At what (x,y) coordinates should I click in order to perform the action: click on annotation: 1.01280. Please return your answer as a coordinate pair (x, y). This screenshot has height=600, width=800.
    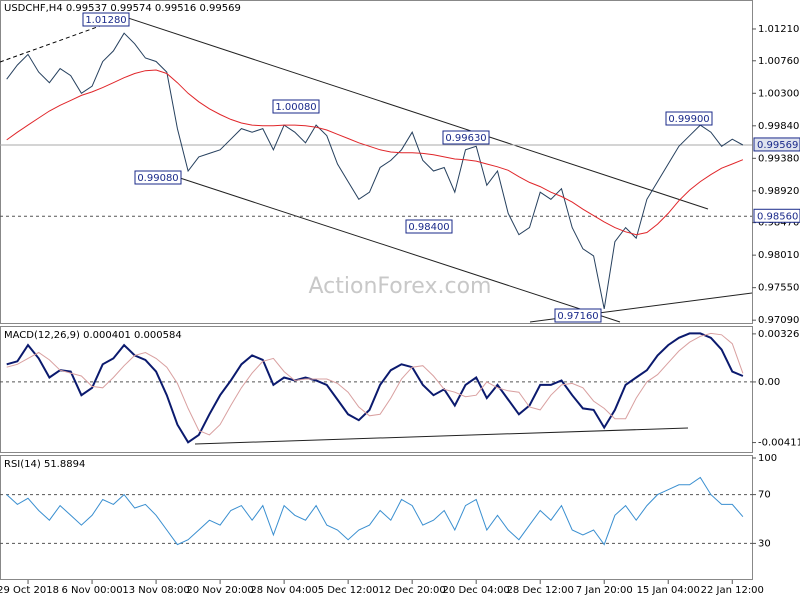
    Looking at the image, I should click on (105, 20).